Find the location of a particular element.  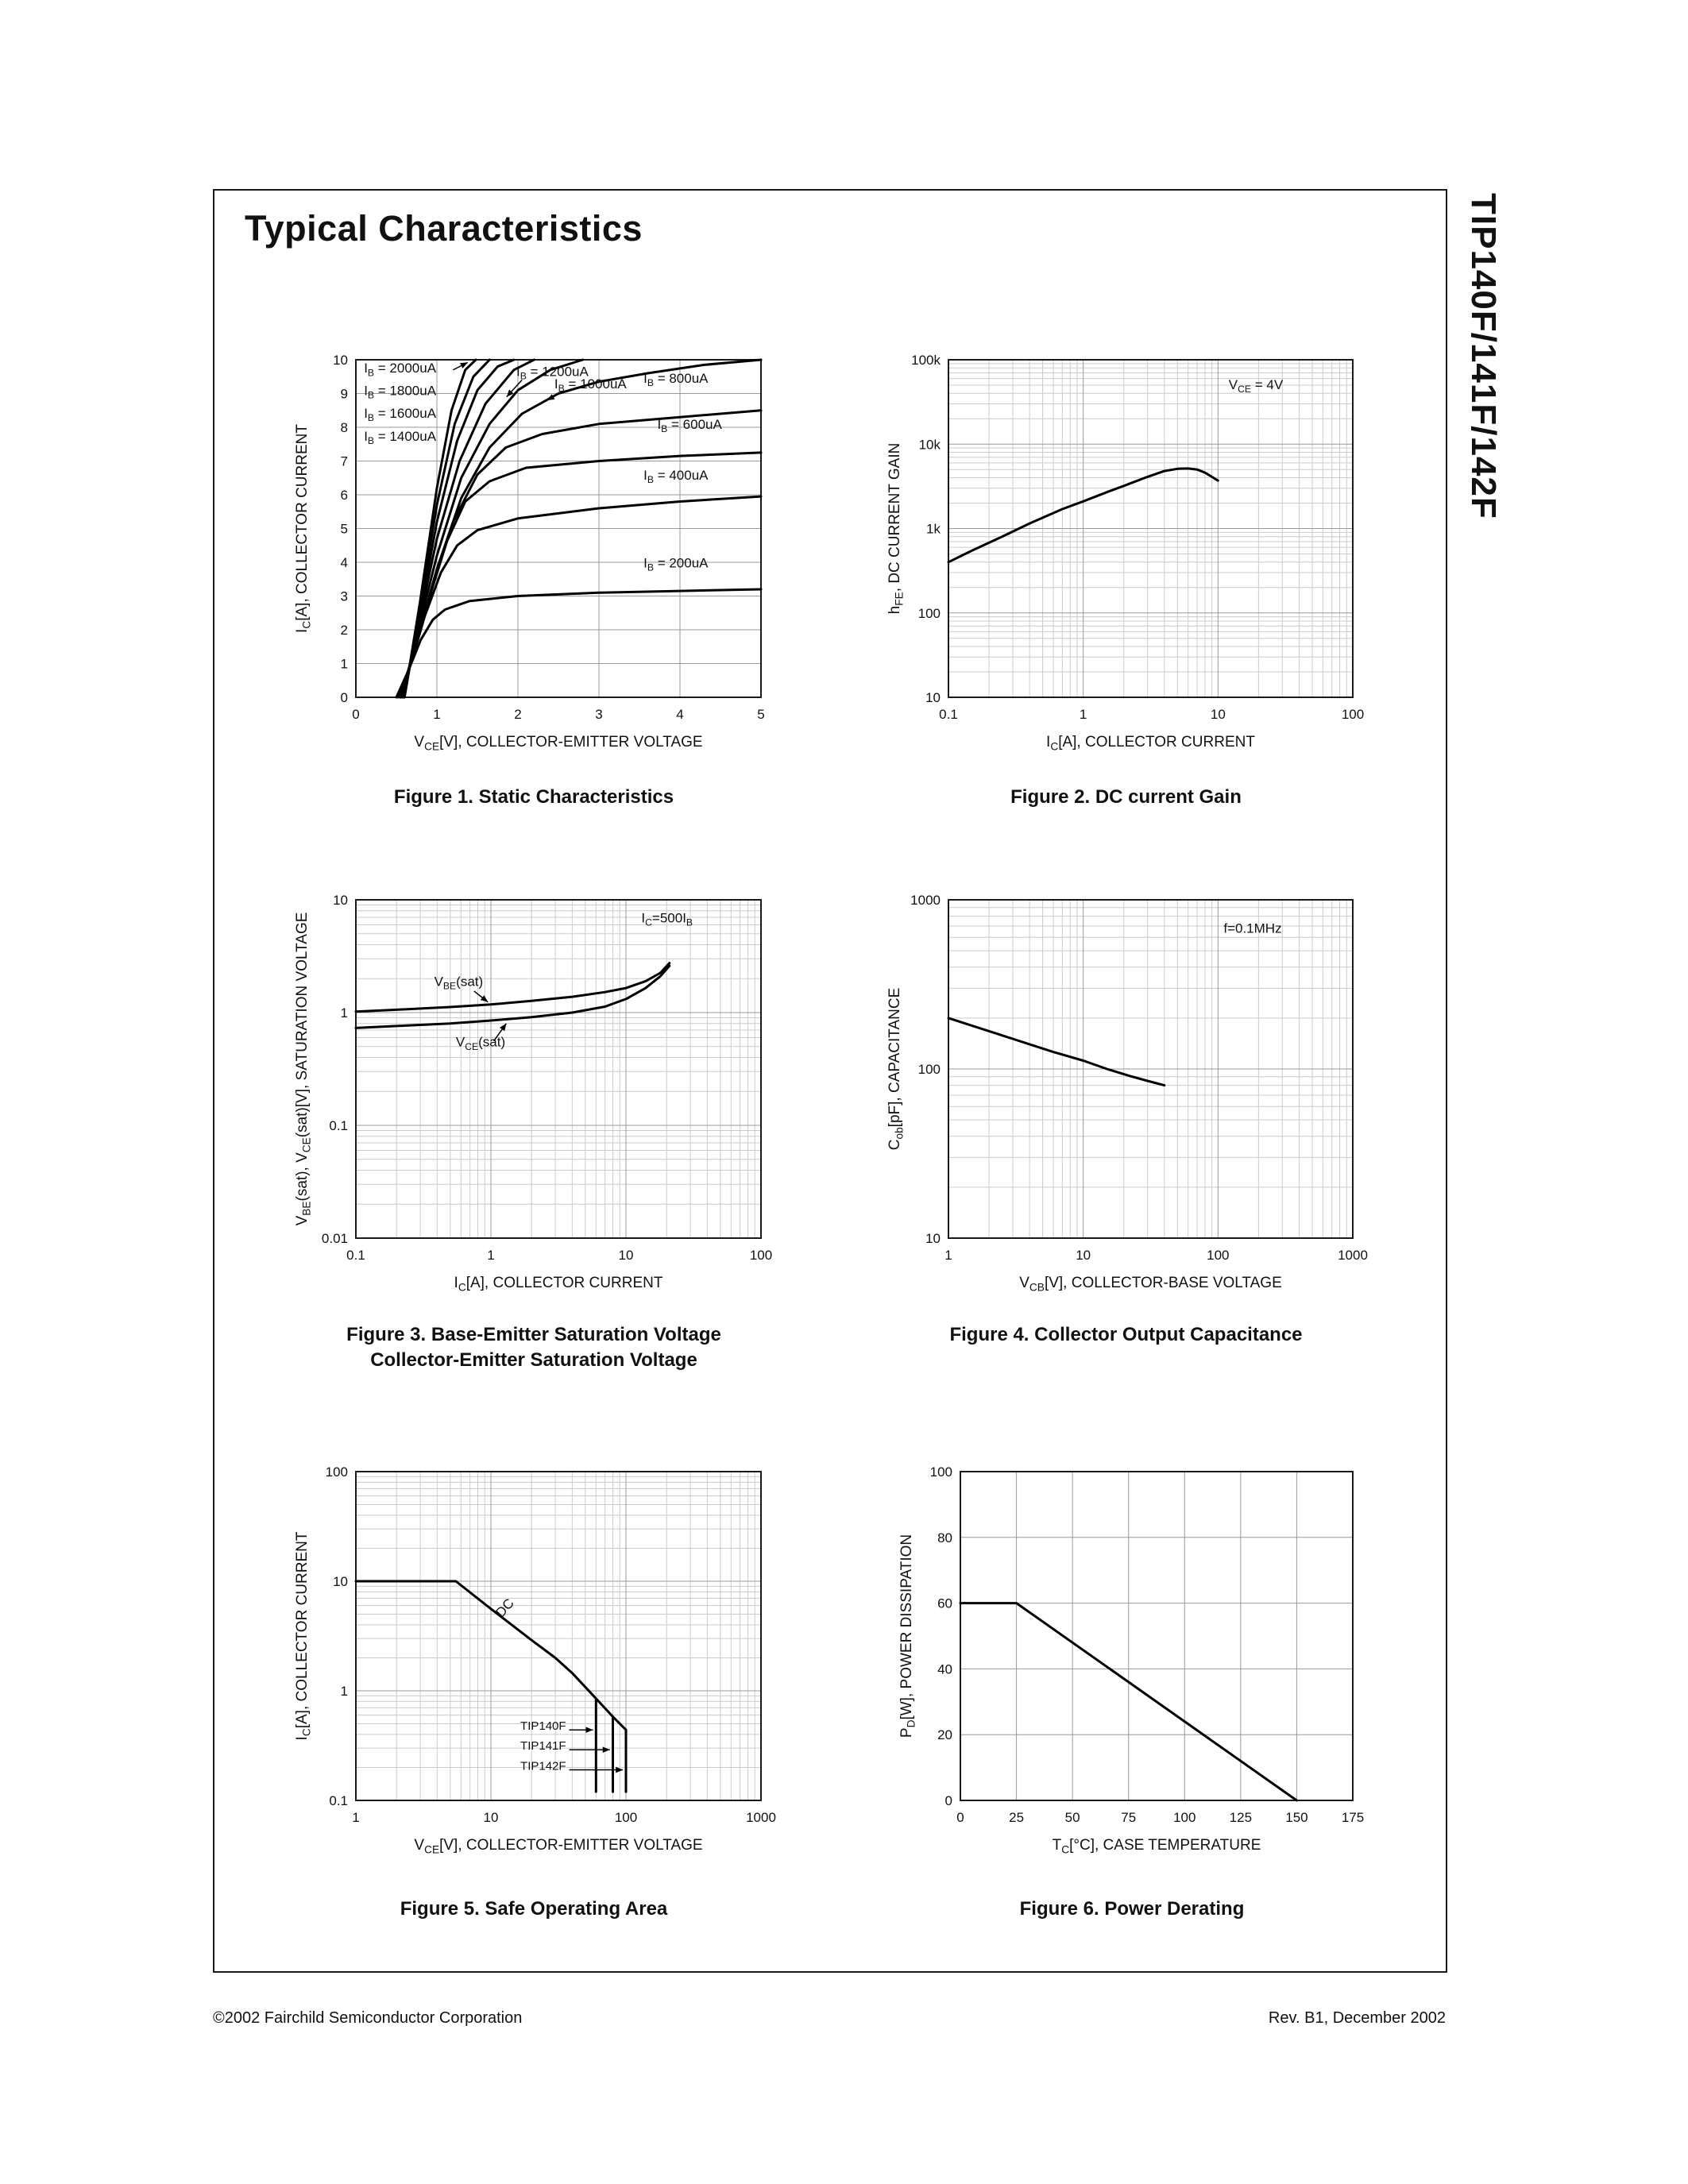

svg-text: 100k is located at coordinates (926, 360).